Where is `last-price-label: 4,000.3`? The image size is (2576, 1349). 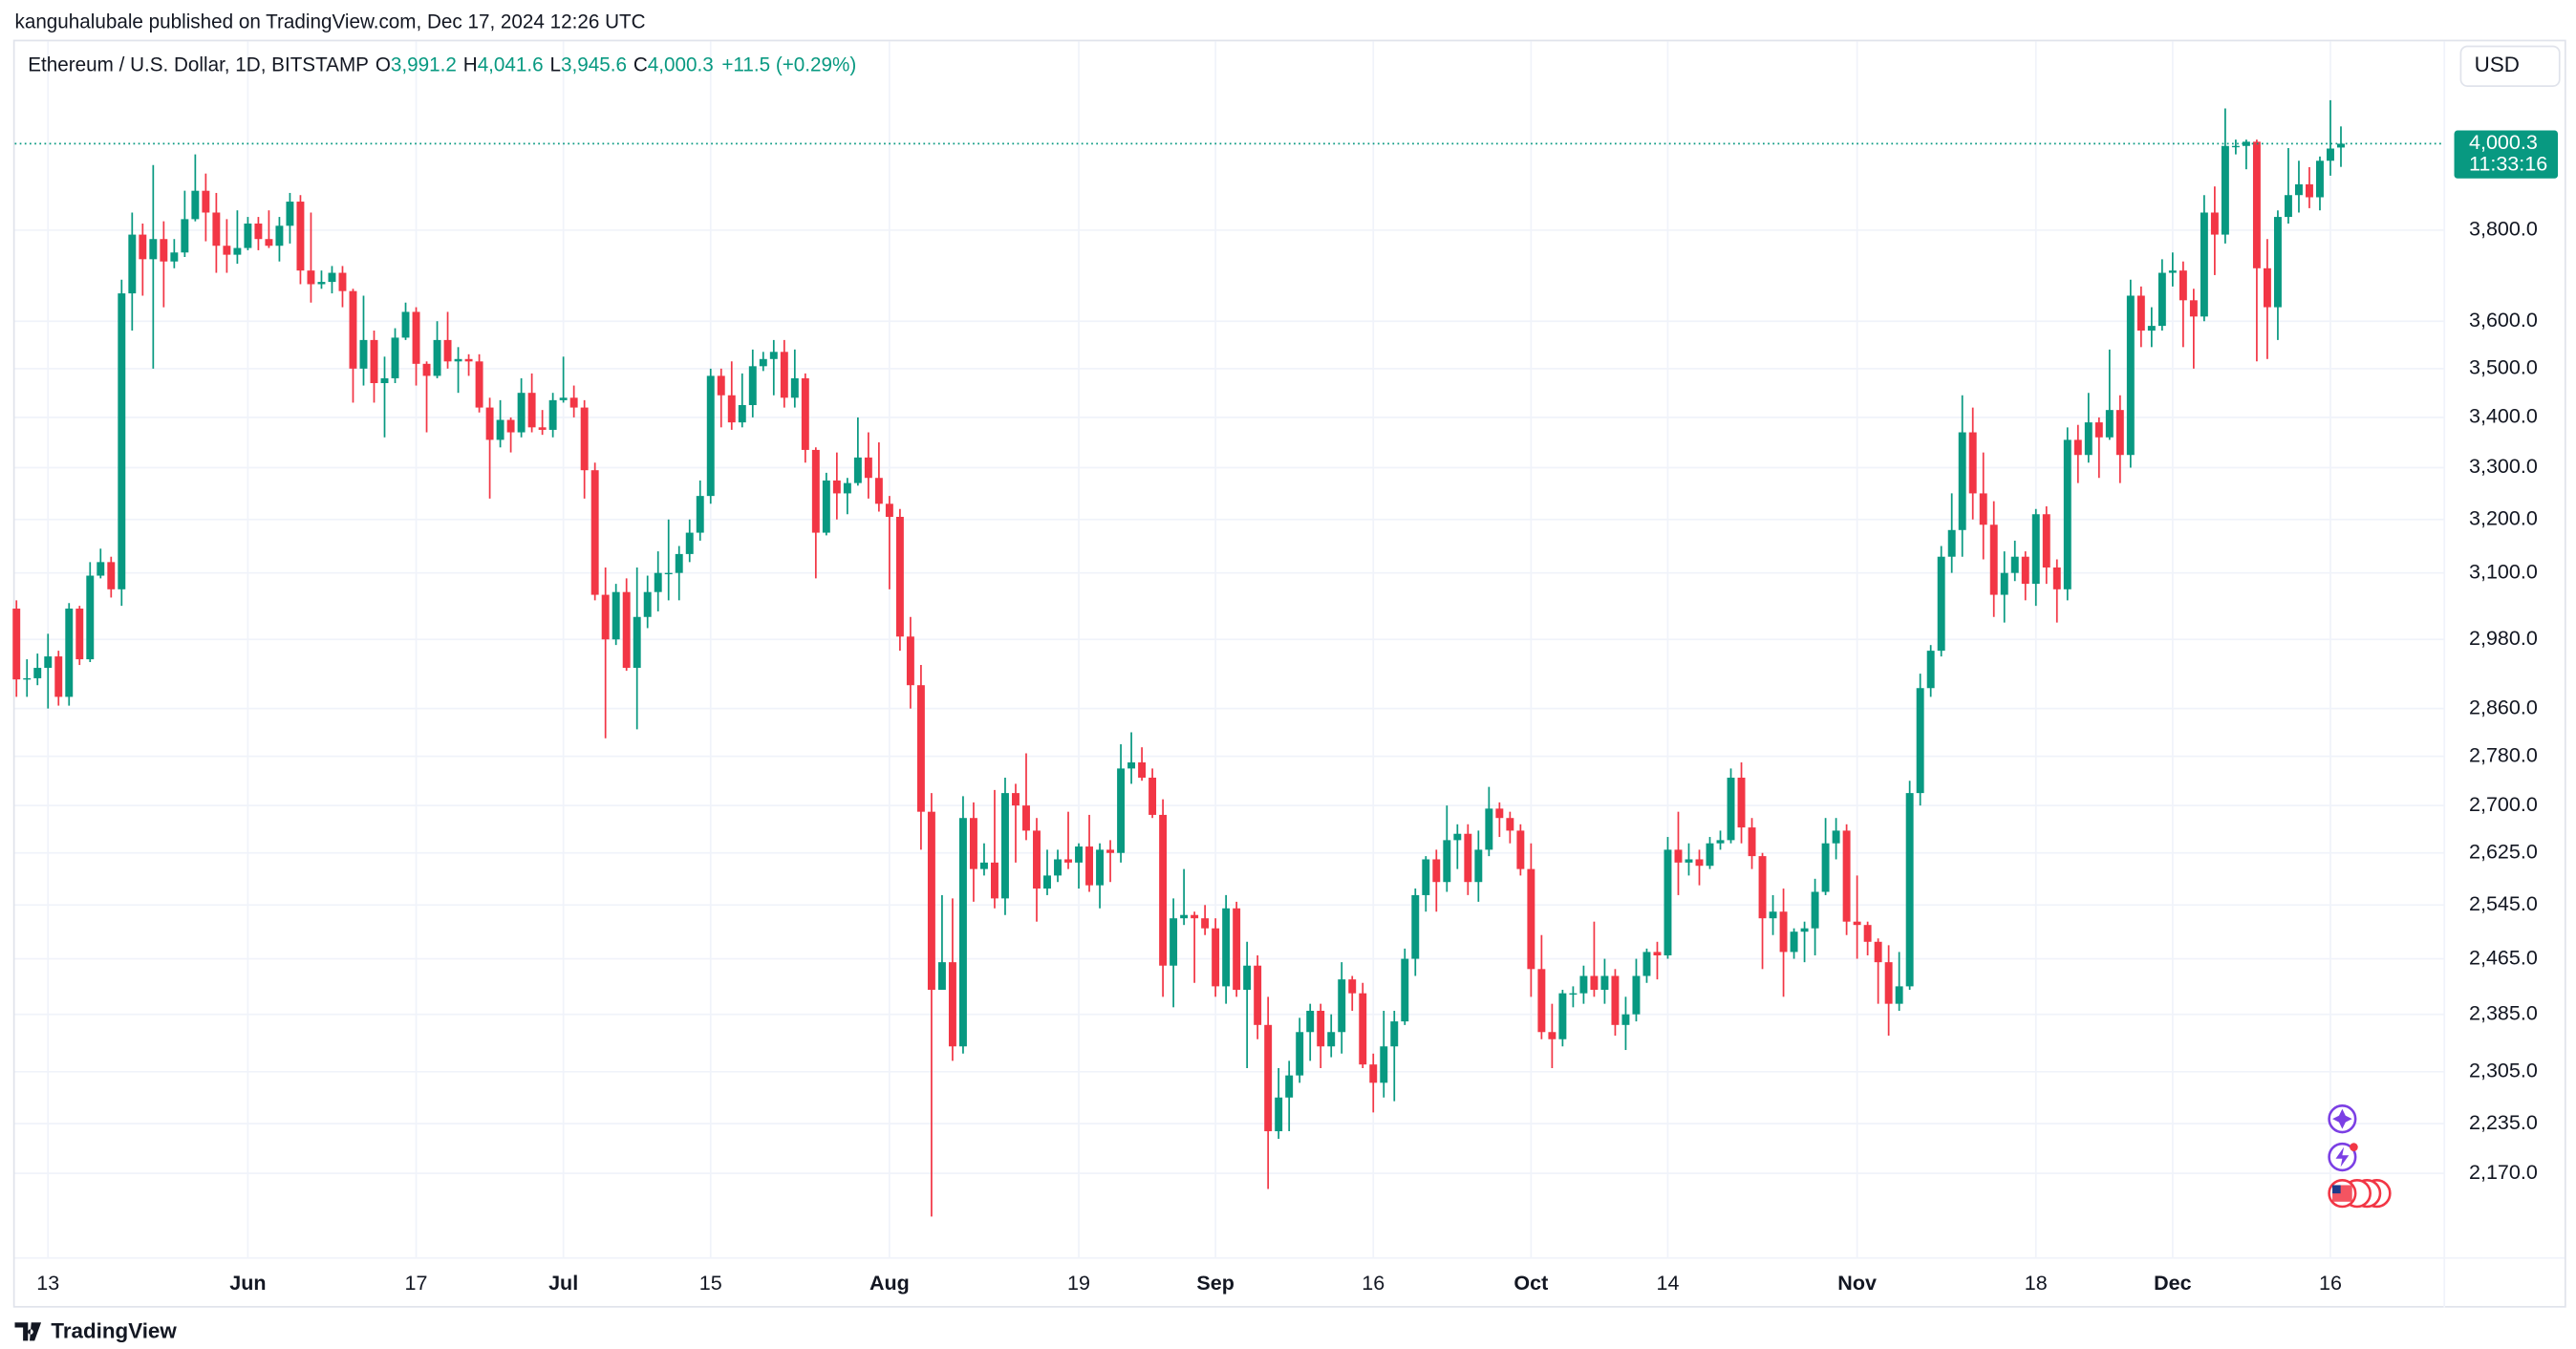 last-price-label: 4,000.3 is located at coordinates (2503, 142).